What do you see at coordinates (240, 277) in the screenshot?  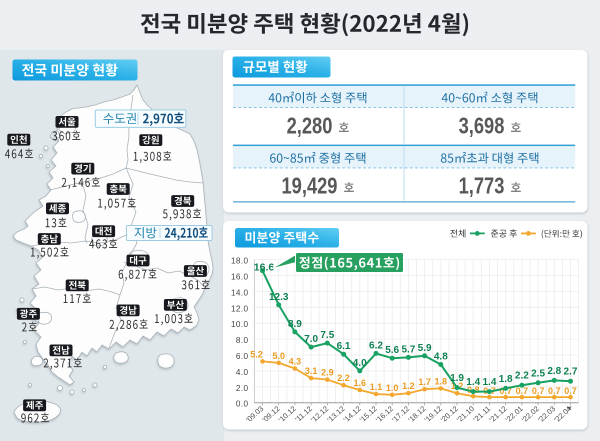 I see `svg-text: 16.0` at bounding box center [240, 277].